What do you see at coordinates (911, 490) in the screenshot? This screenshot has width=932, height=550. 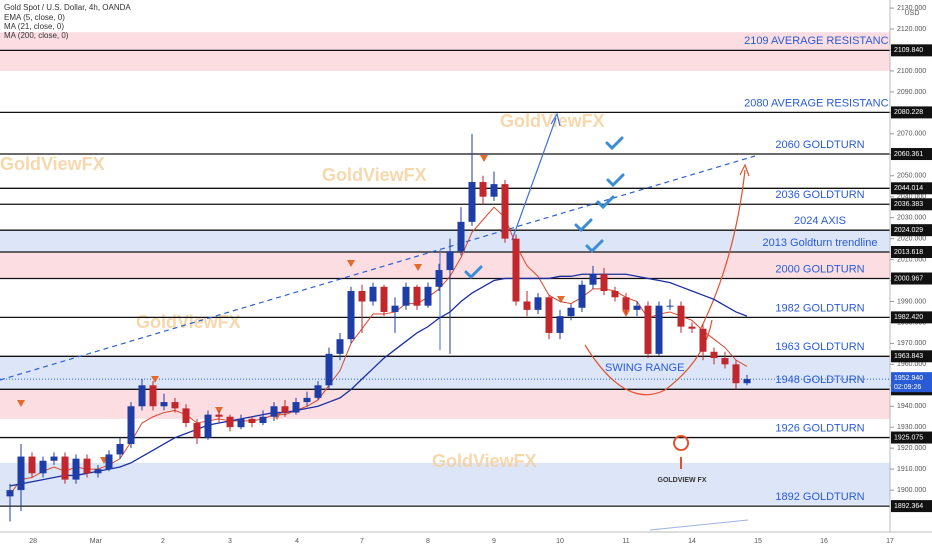 I see `y-tick-label: 1900.000` at bounding box center [911, 490].